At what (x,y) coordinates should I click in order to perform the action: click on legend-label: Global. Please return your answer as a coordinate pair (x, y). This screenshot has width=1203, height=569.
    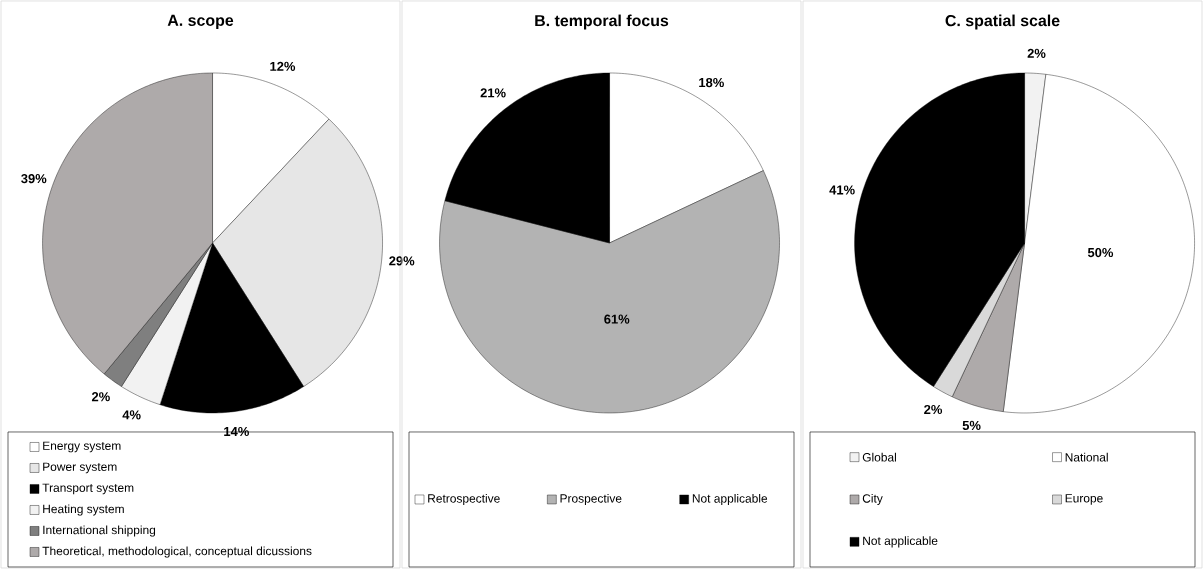
    Looking at the image, I should click on (879, 457).